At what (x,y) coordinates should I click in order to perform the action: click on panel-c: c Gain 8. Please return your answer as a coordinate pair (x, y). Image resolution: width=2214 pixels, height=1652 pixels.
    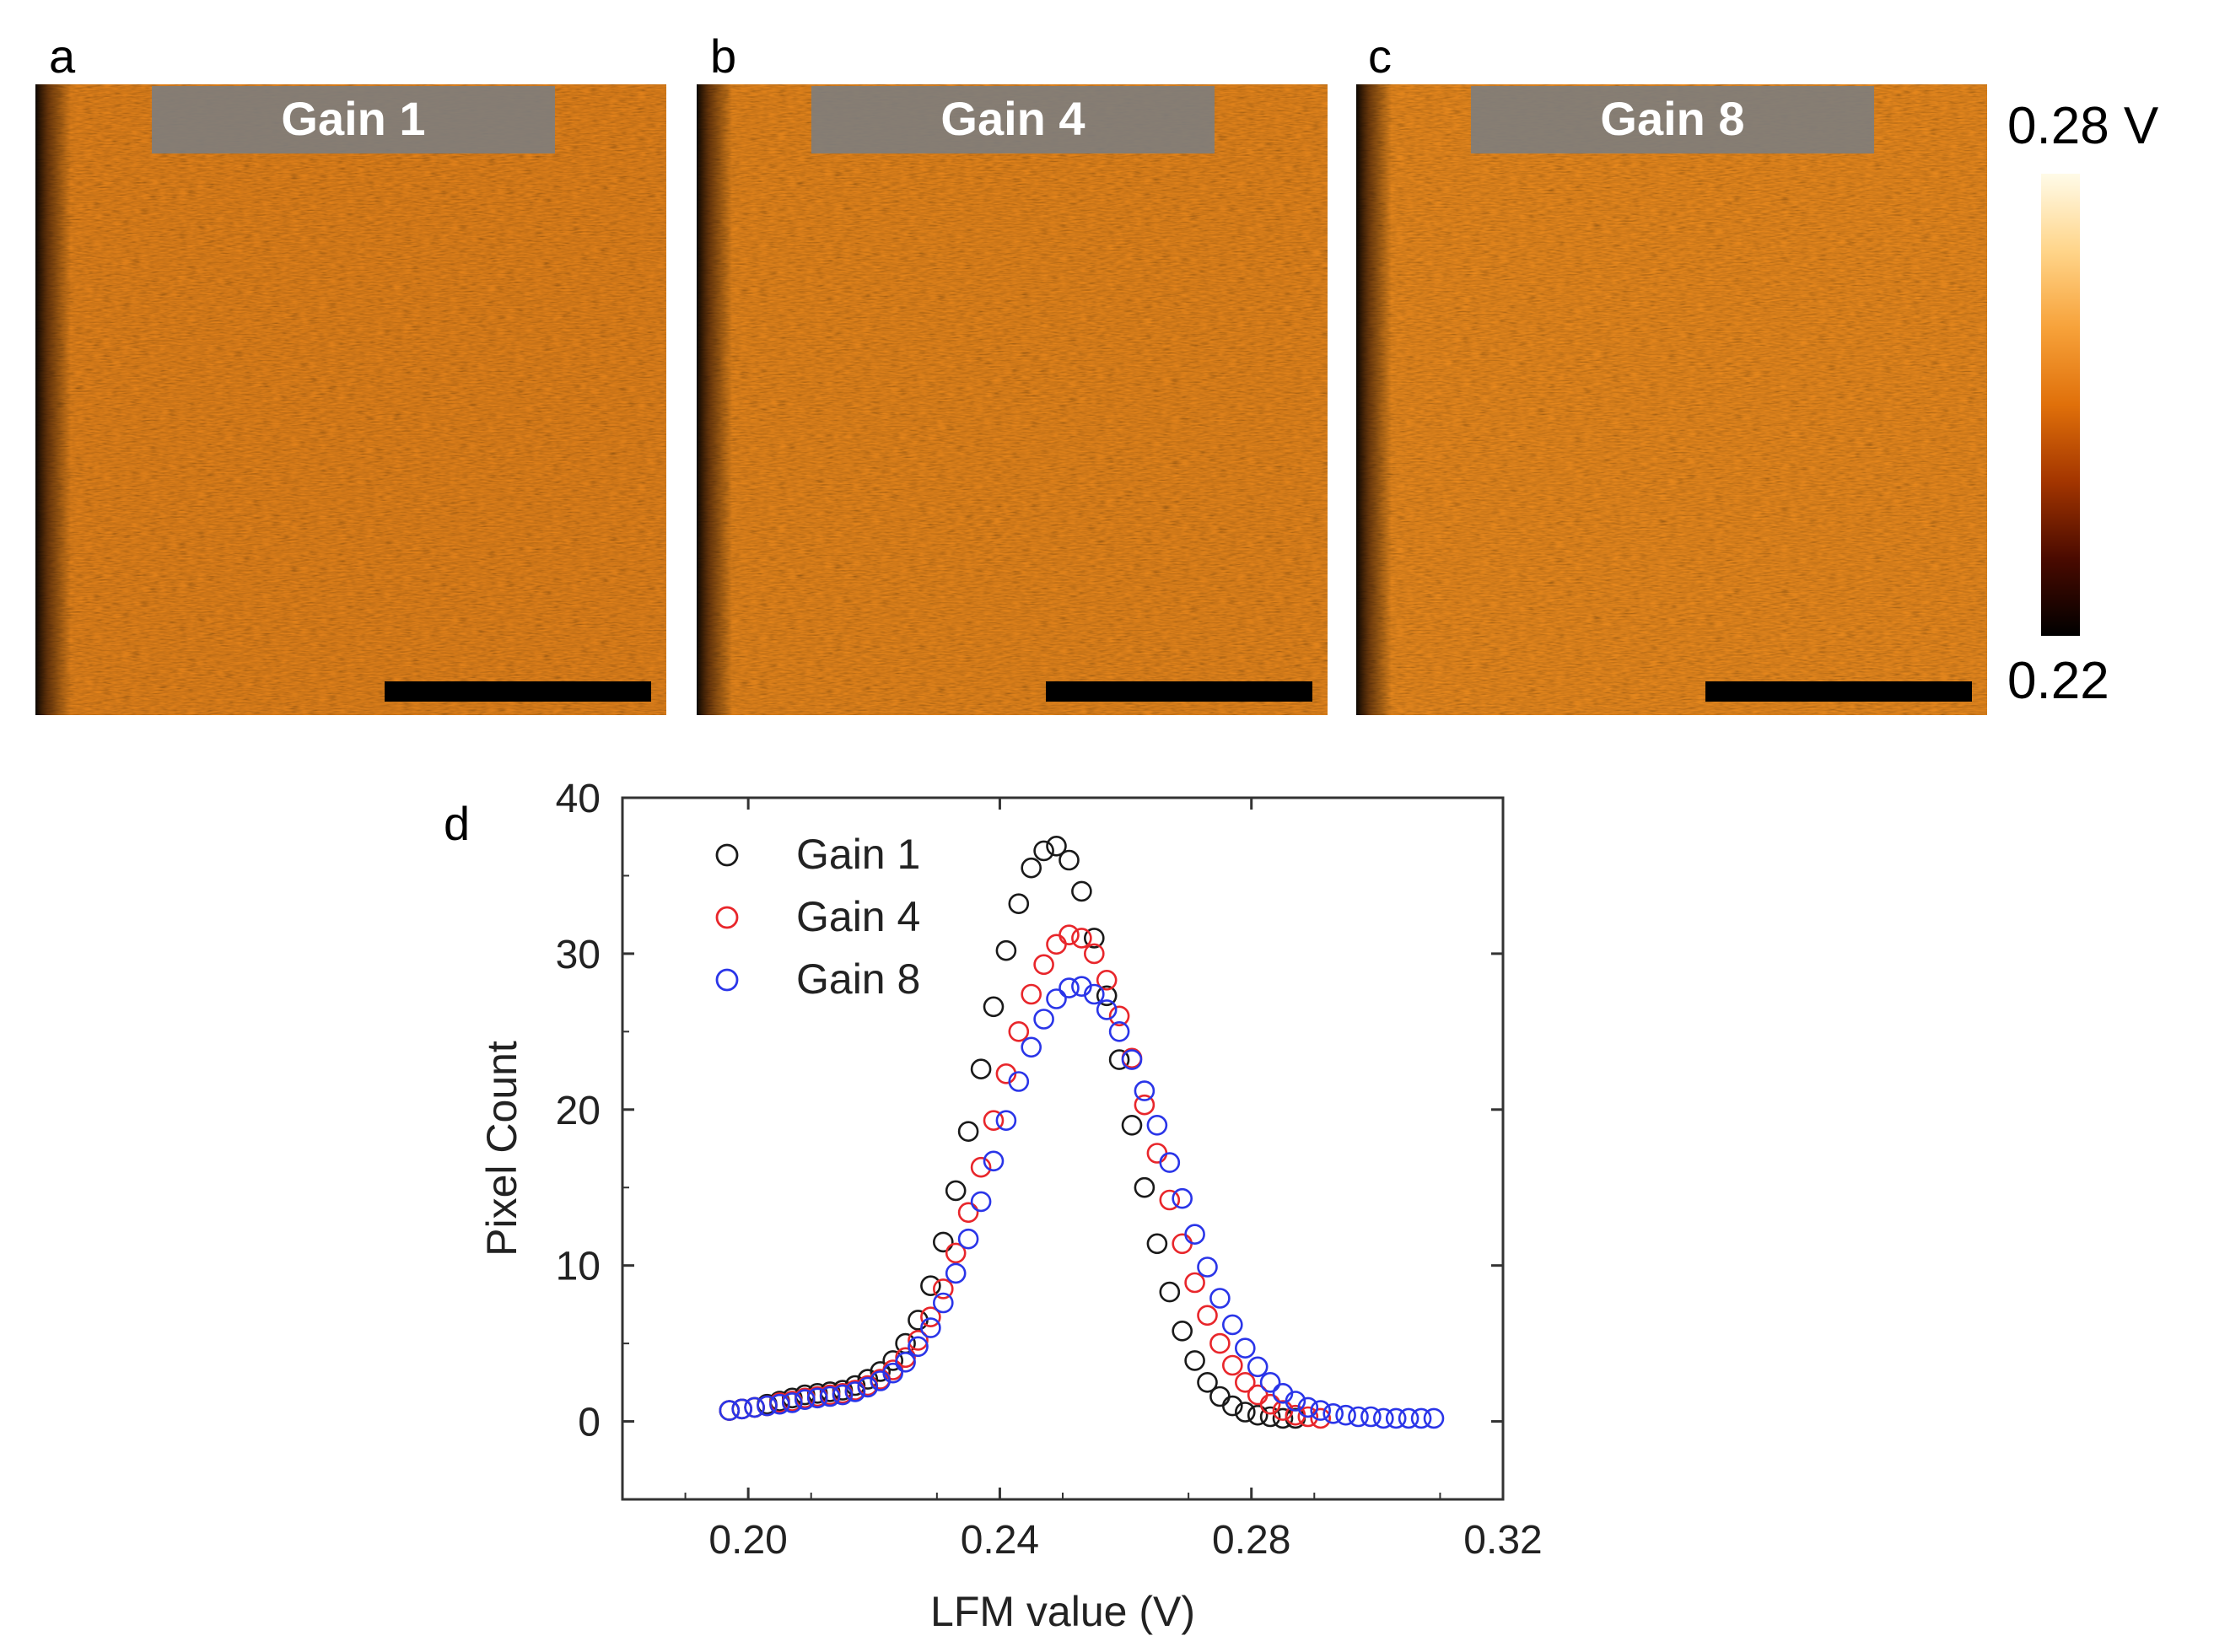
    Looking at the image, I should click on (1671, 373).